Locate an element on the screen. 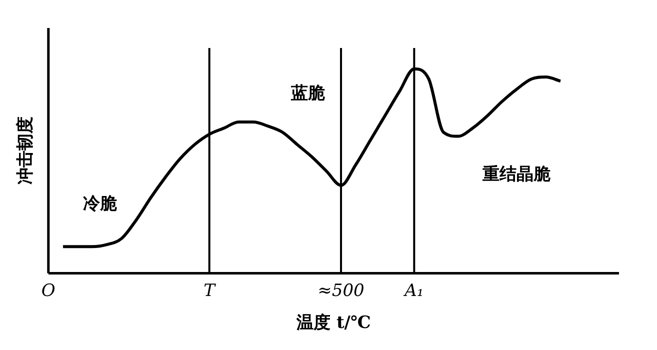 The image size is (657, 350). x-axis-title: 温度 t/℃ is located at coordinates (333, 323).